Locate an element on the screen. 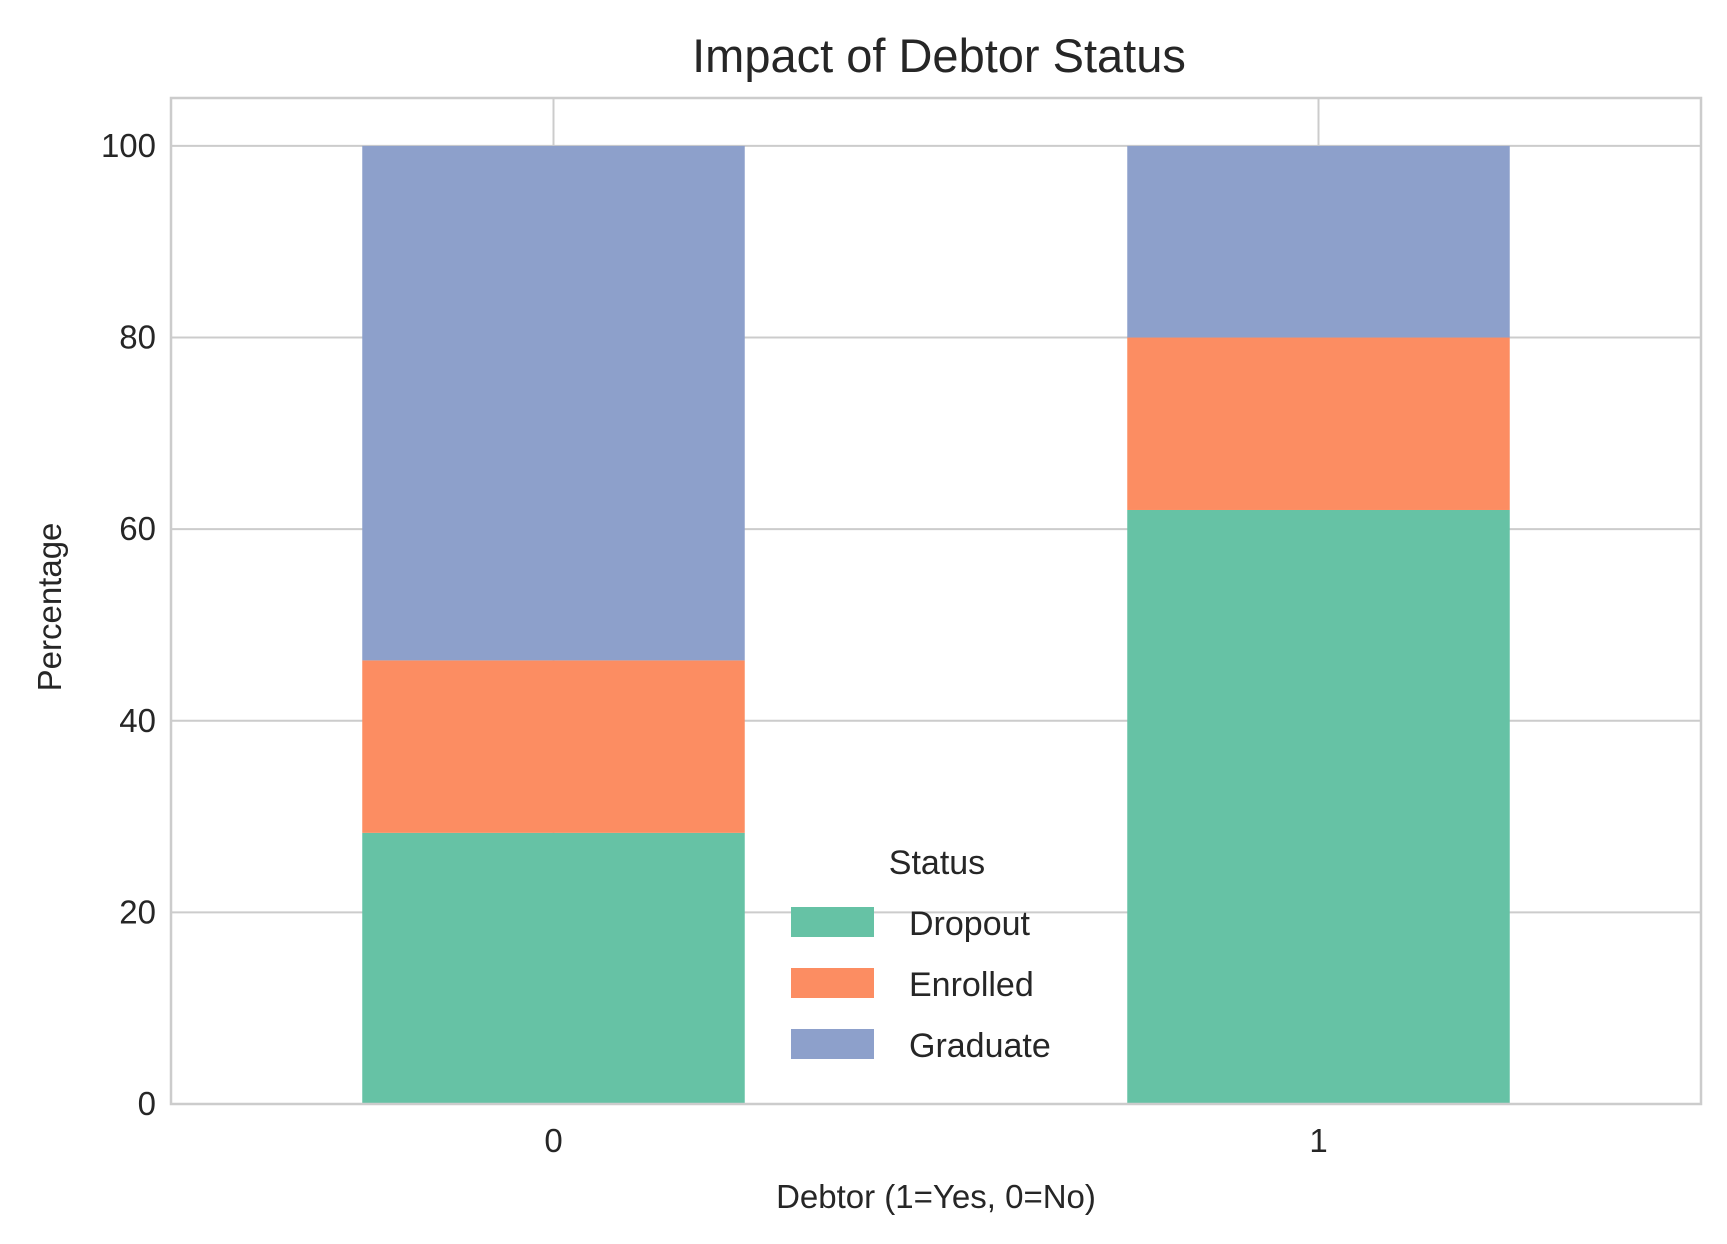 The height and width of the screenshot is (1244, 1727). y-tick-label: 100 is located at coordinates (128, 145).